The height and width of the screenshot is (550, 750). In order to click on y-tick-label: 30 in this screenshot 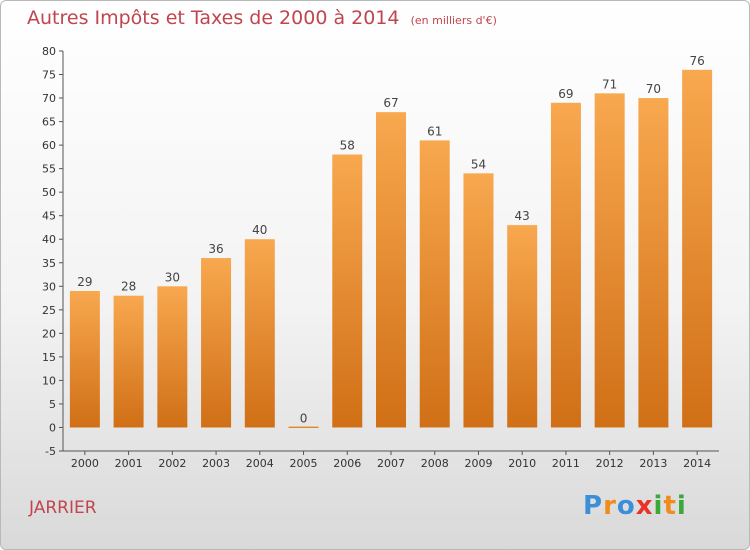, I will do `click(49, 286)`.